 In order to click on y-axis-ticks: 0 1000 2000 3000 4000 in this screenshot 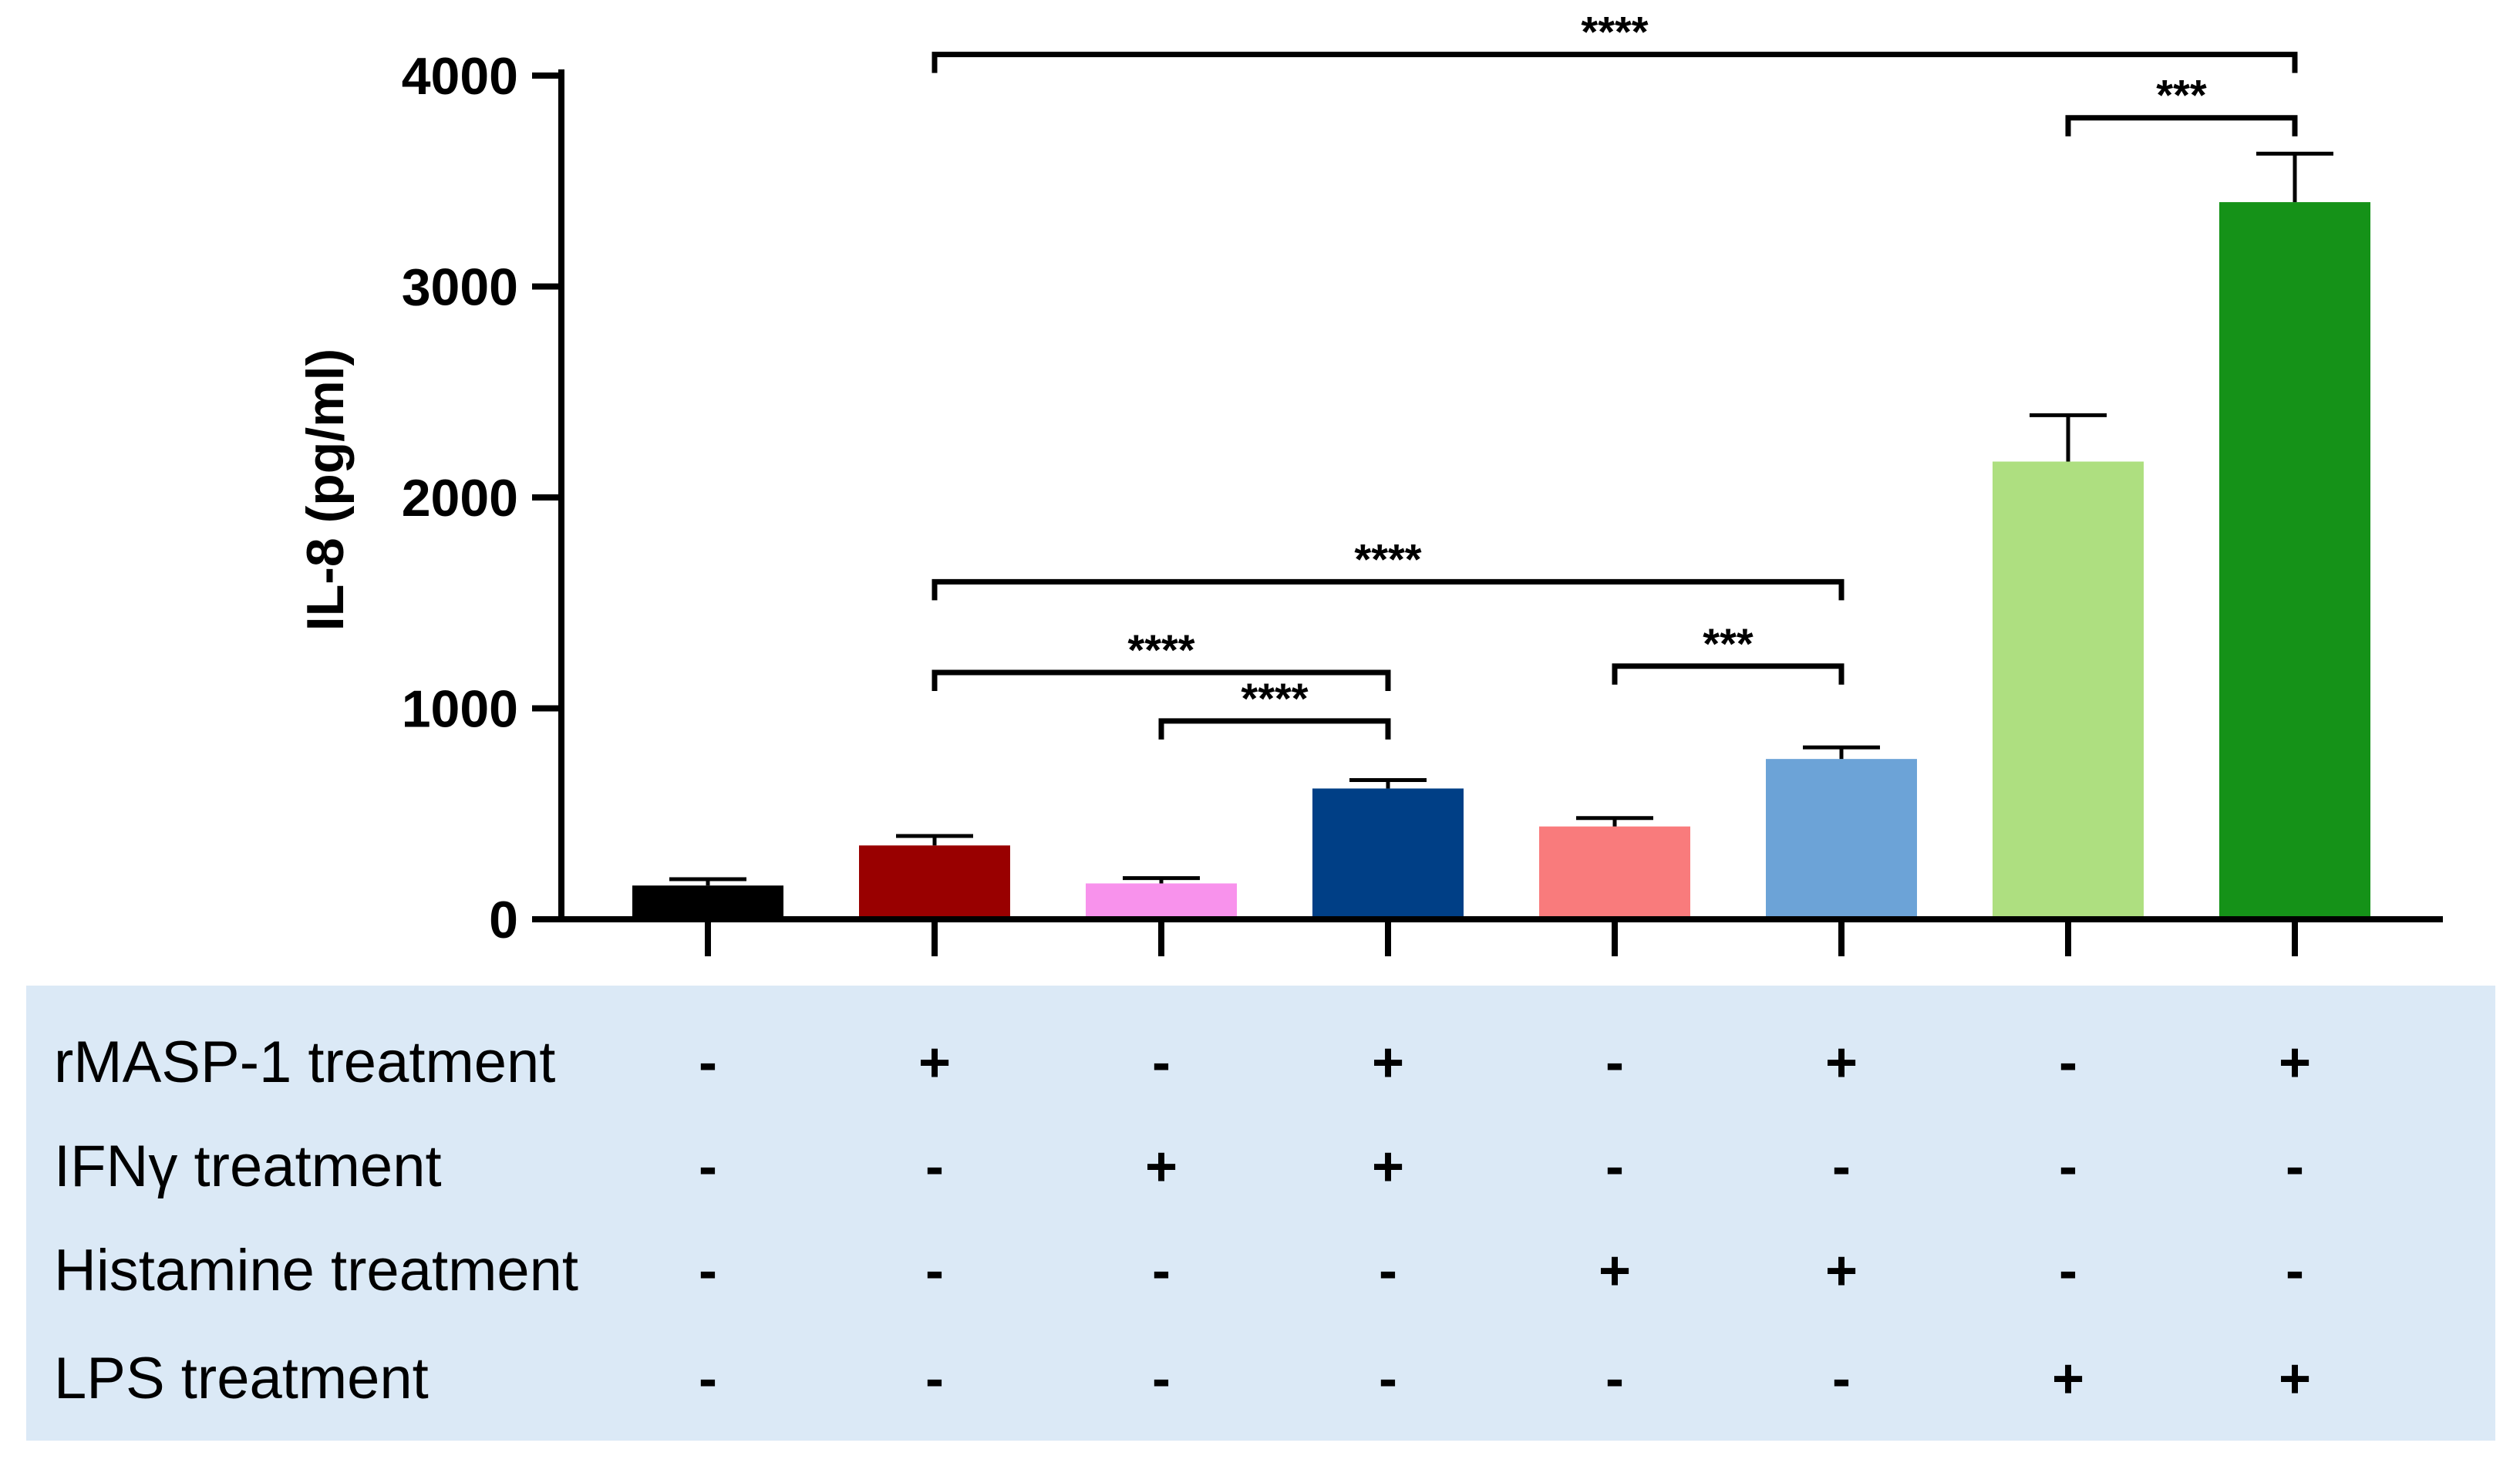, I will do `click(481, 498)`.